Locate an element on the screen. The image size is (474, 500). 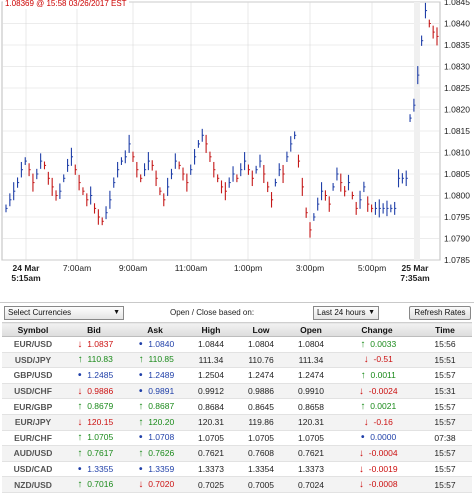
bid-value: 110.83 is located at coordinates (100, 359).